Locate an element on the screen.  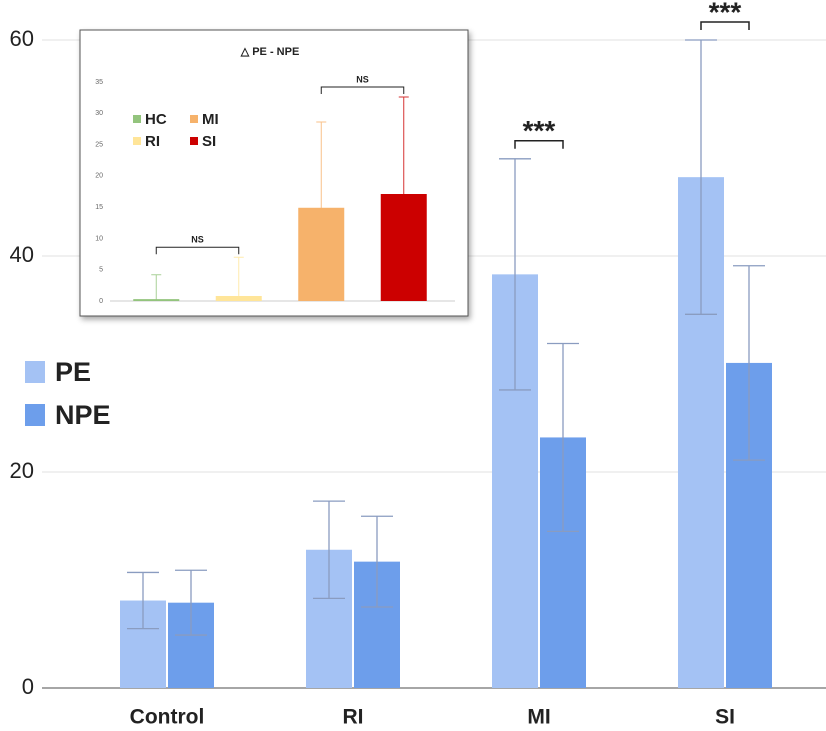
legend-label: RI is located at coordinates (152, 141).